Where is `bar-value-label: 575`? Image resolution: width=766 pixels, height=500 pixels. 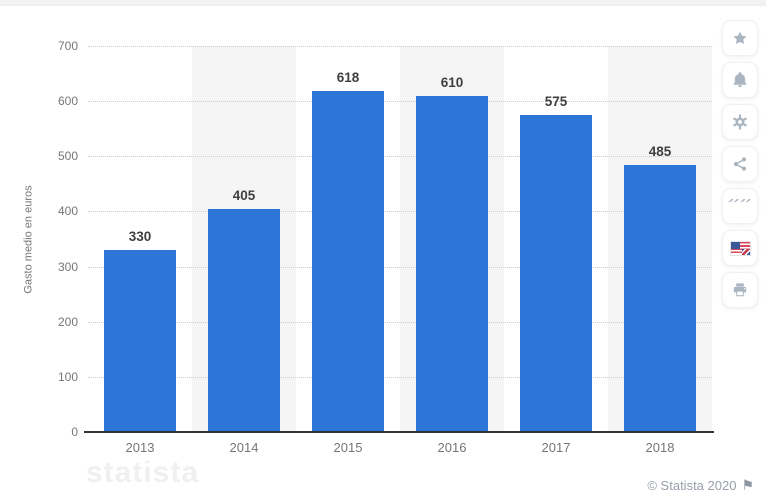 bar-value-label: 575 is located at coordinates (556, 101).